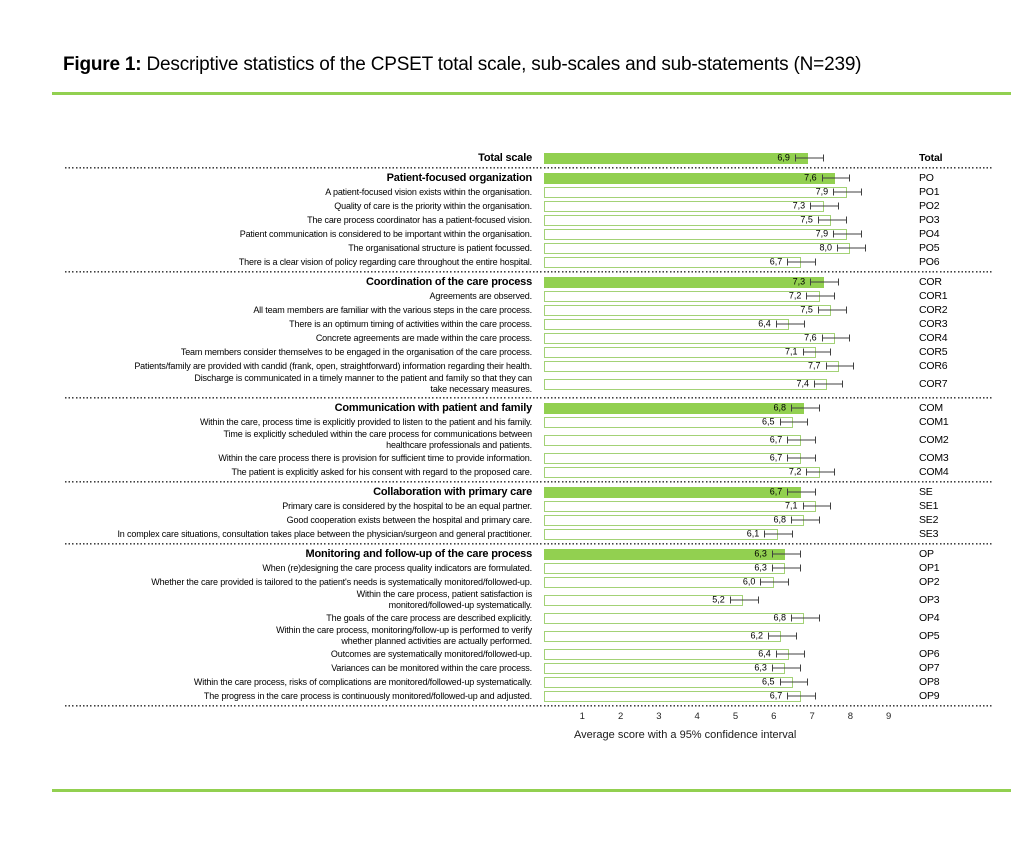 The height and width of the screenshot is (857, 1024). Describe the element at coordinates (727, 492) in the screenshot. I see `bar-area-SE: 6,7` at that location.